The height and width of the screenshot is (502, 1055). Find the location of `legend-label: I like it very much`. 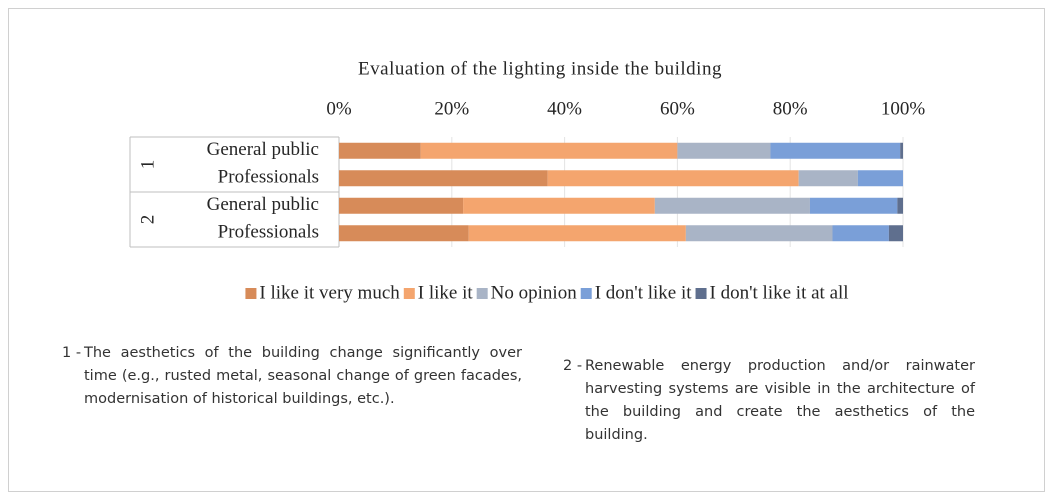

legend-label: I like it very much is located at coordinates (329, 292).